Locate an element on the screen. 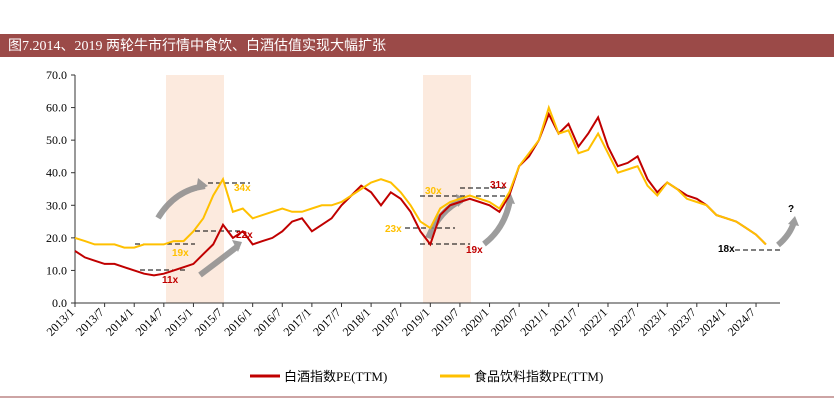  annotation: 31x is located at coordinates (498, 185).